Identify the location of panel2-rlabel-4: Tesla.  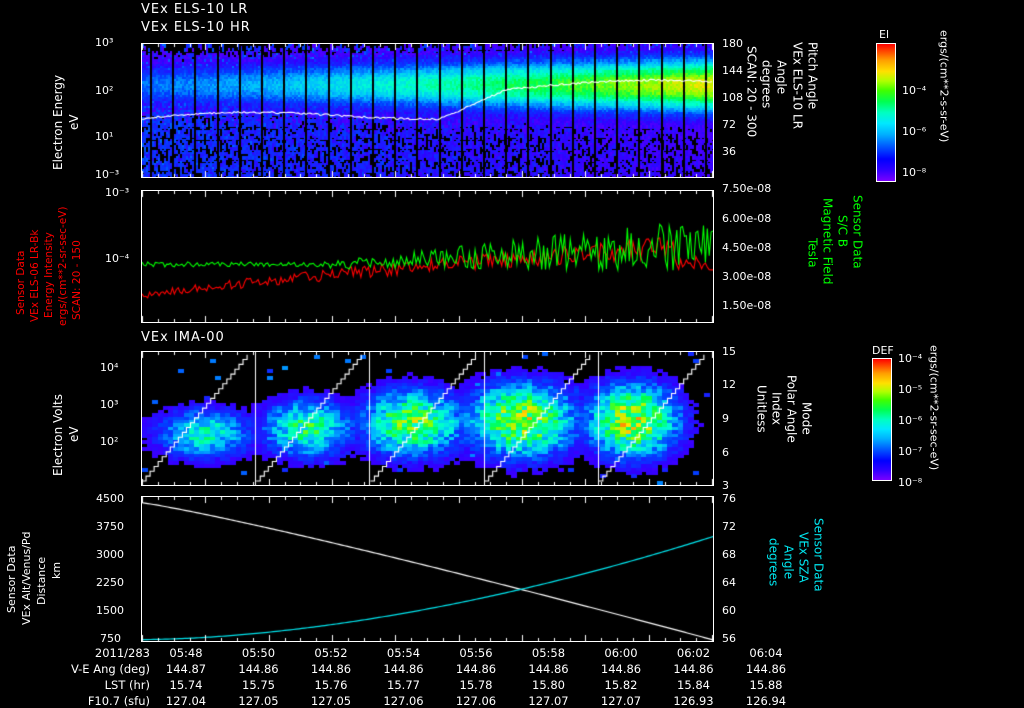
(812, 253).